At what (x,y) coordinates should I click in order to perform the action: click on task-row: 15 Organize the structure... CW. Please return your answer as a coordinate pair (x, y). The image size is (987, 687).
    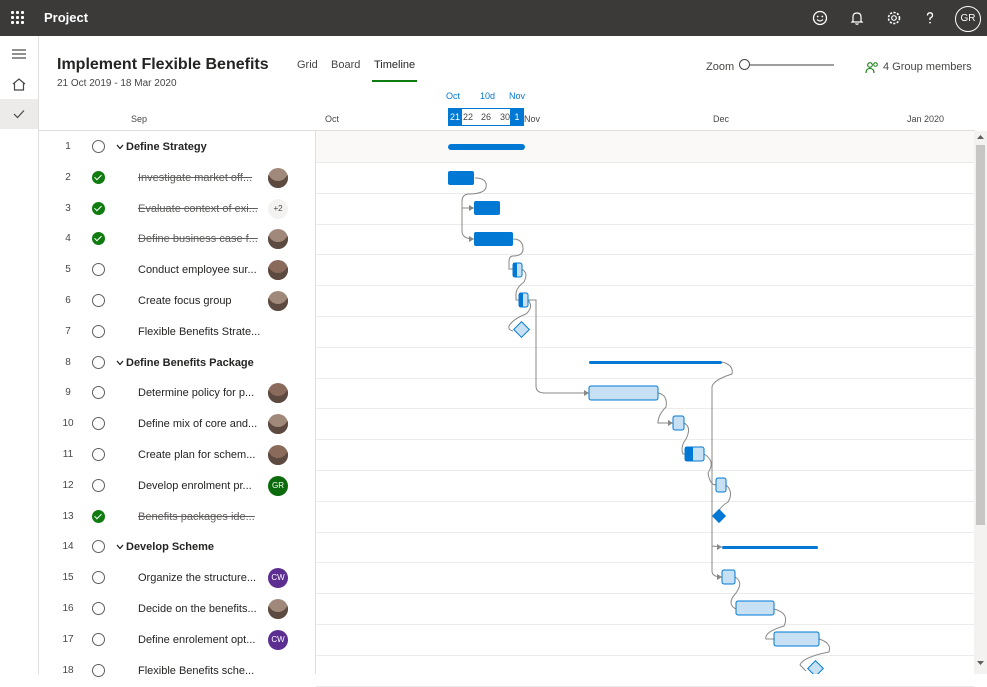
    Looking at the image, I should click on (177, 578).